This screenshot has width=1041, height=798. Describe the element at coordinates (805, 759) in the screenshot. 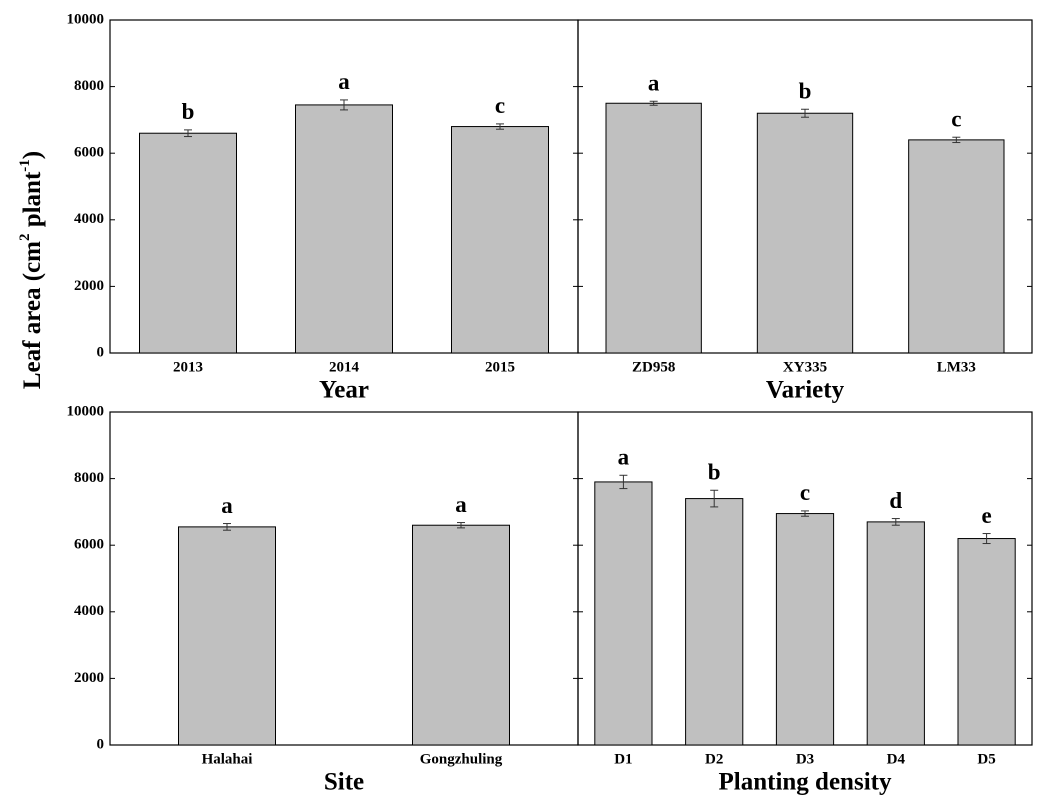

I see `x-tick-label: D3` at that location.